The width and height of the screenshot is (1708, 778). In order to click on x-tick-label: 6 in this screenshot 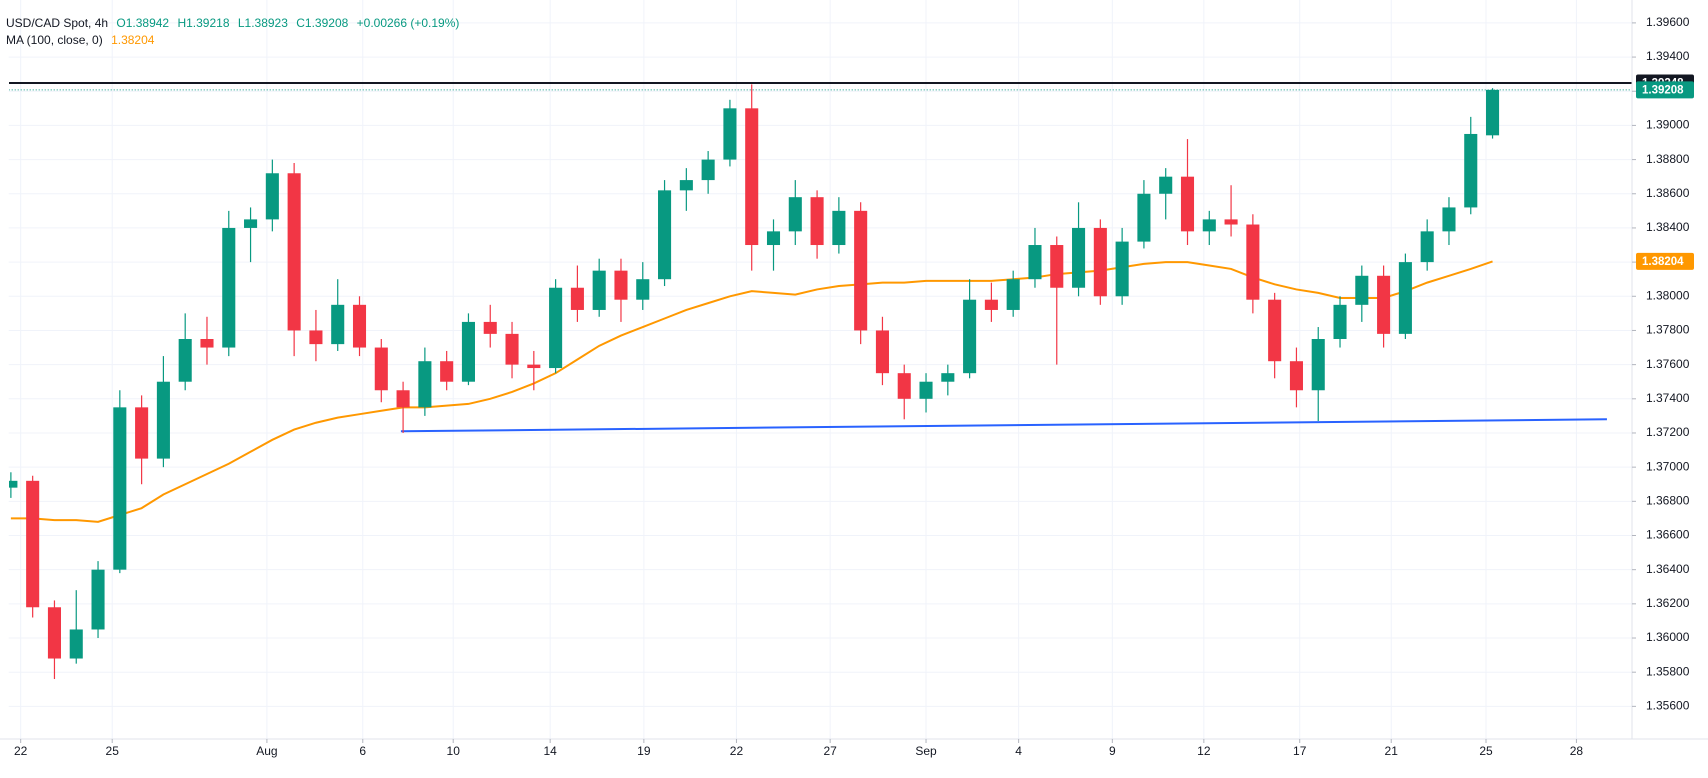, I will do `click(362, 751)`.